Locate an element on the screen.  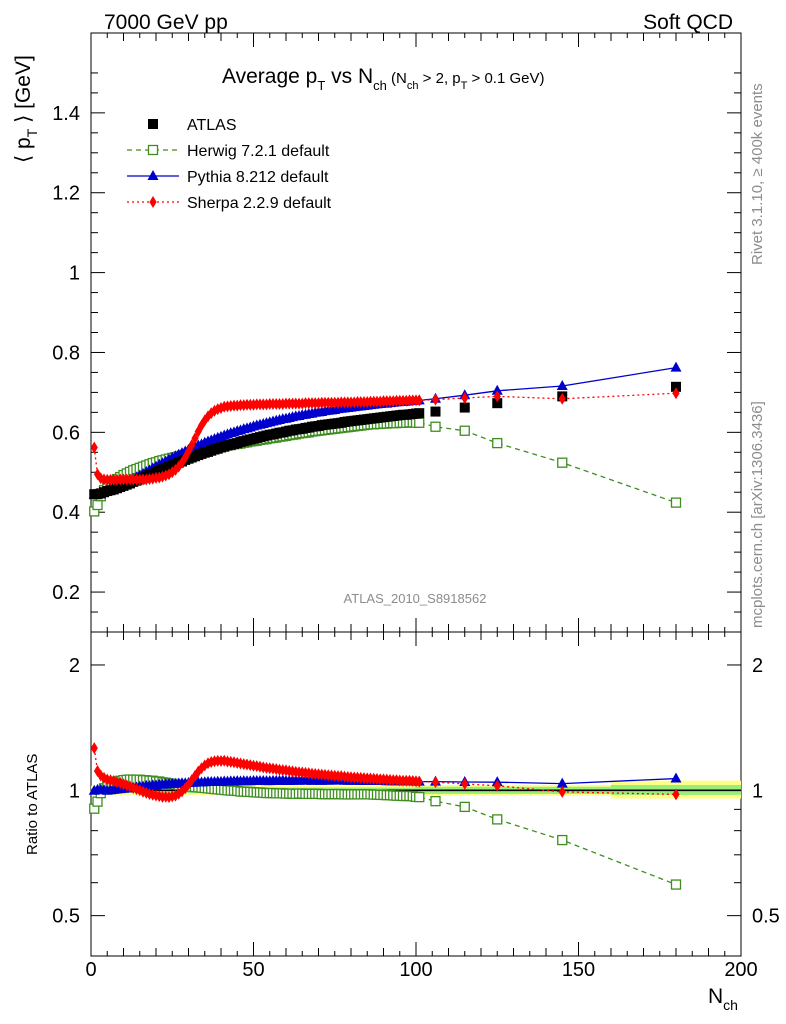
main-plot-series is located at coordinates (385, 439).